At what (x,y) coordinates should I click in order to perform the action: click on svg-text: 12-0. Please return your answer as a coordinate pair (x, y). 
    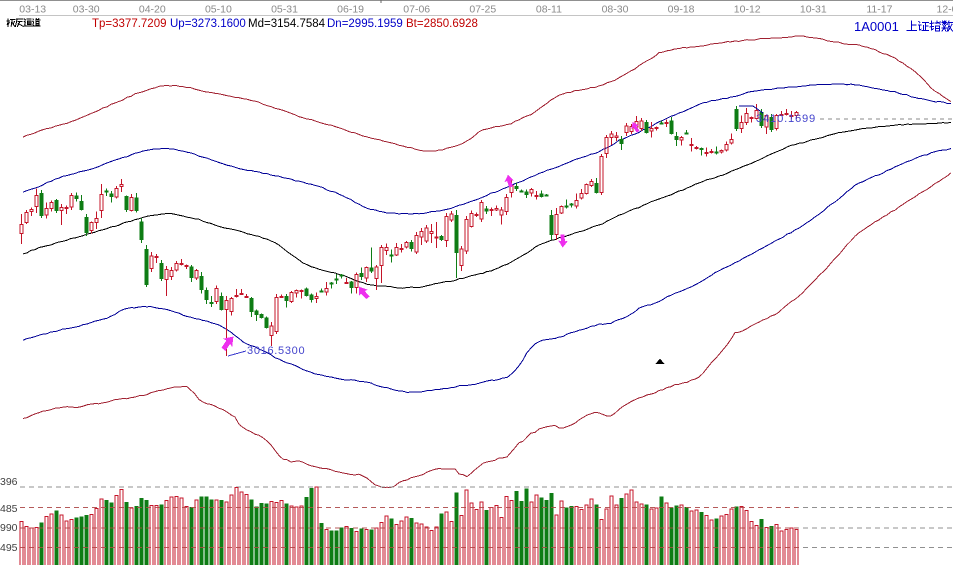
    Looking at the image, I should click on (944, 10).